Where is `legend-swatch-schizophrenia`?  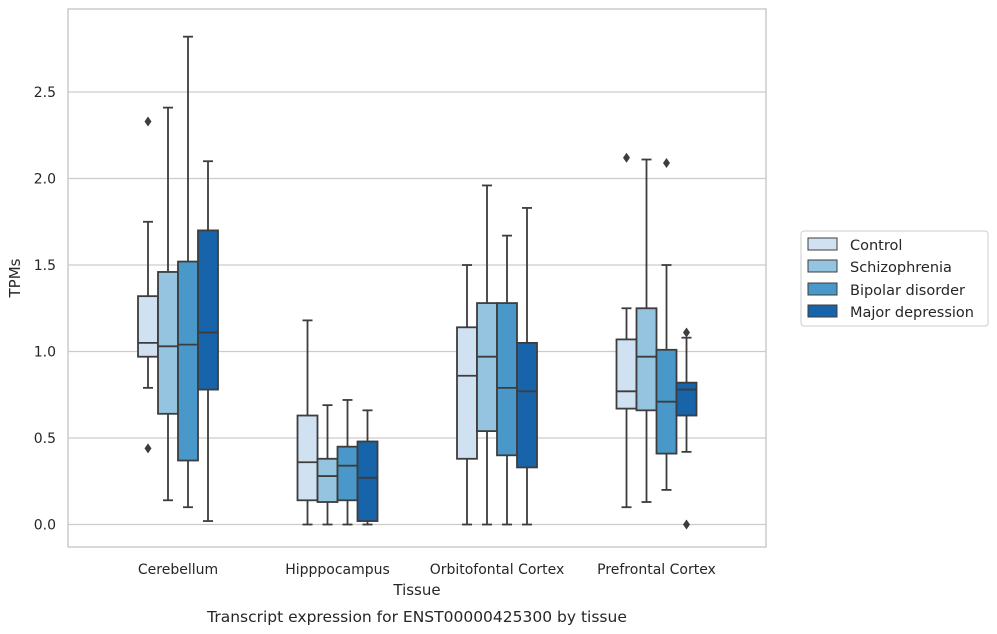
legend-swatch-schizophrenia is located at coordinates (822, 266).